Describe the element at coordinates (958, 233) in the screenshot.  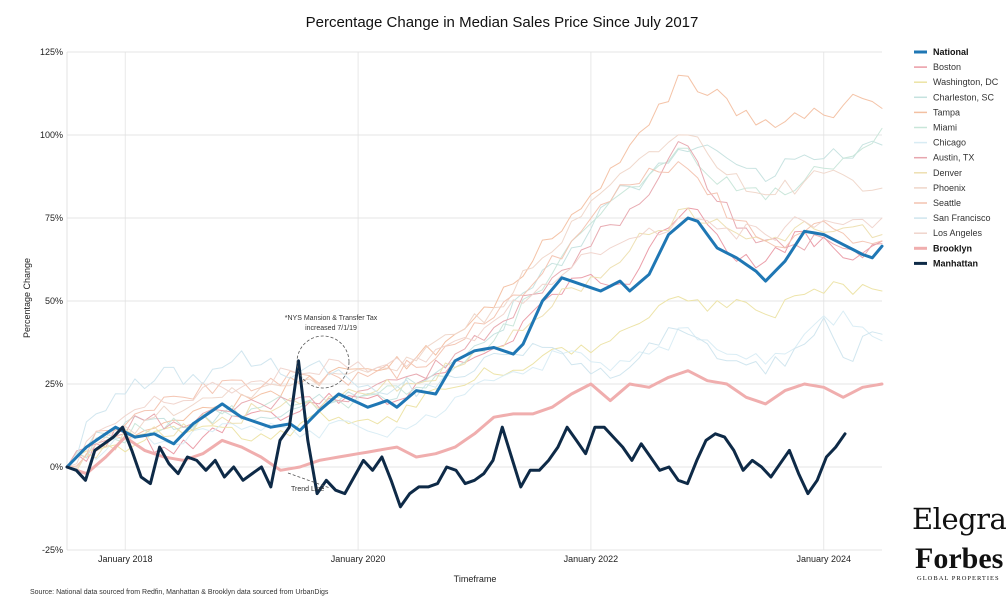
I see `legend-label-los-angeles: Los Angeles` at that location.